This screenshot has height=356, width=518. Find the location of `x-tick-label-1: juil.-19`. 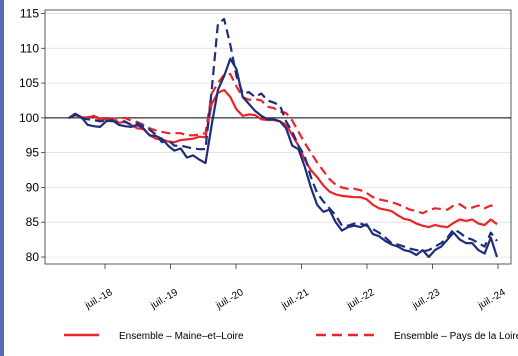

x-tick-label-1: juil.-19 is located at coordinates (164, 299).